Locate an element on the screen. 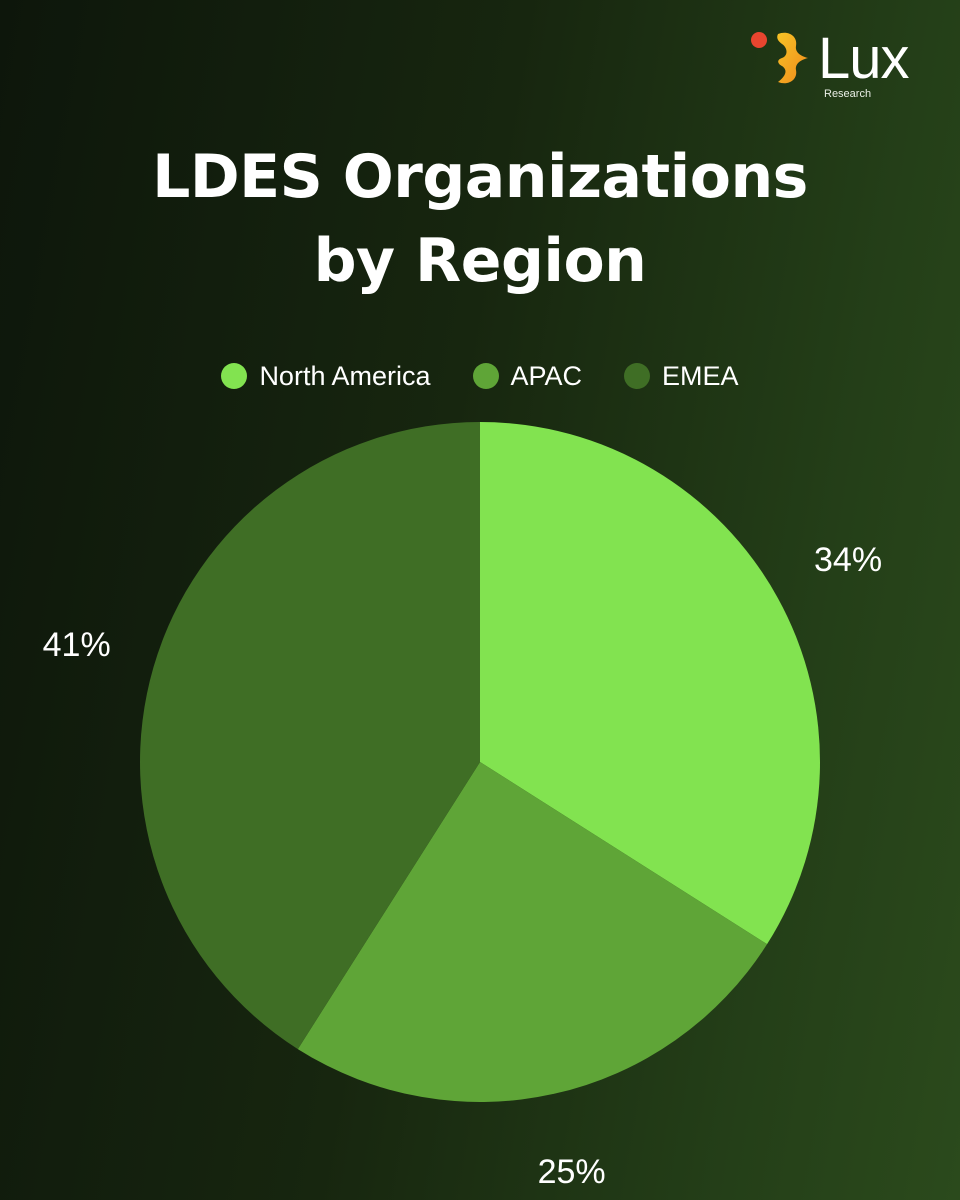  brand-dot is located at coordinates (759, 40).